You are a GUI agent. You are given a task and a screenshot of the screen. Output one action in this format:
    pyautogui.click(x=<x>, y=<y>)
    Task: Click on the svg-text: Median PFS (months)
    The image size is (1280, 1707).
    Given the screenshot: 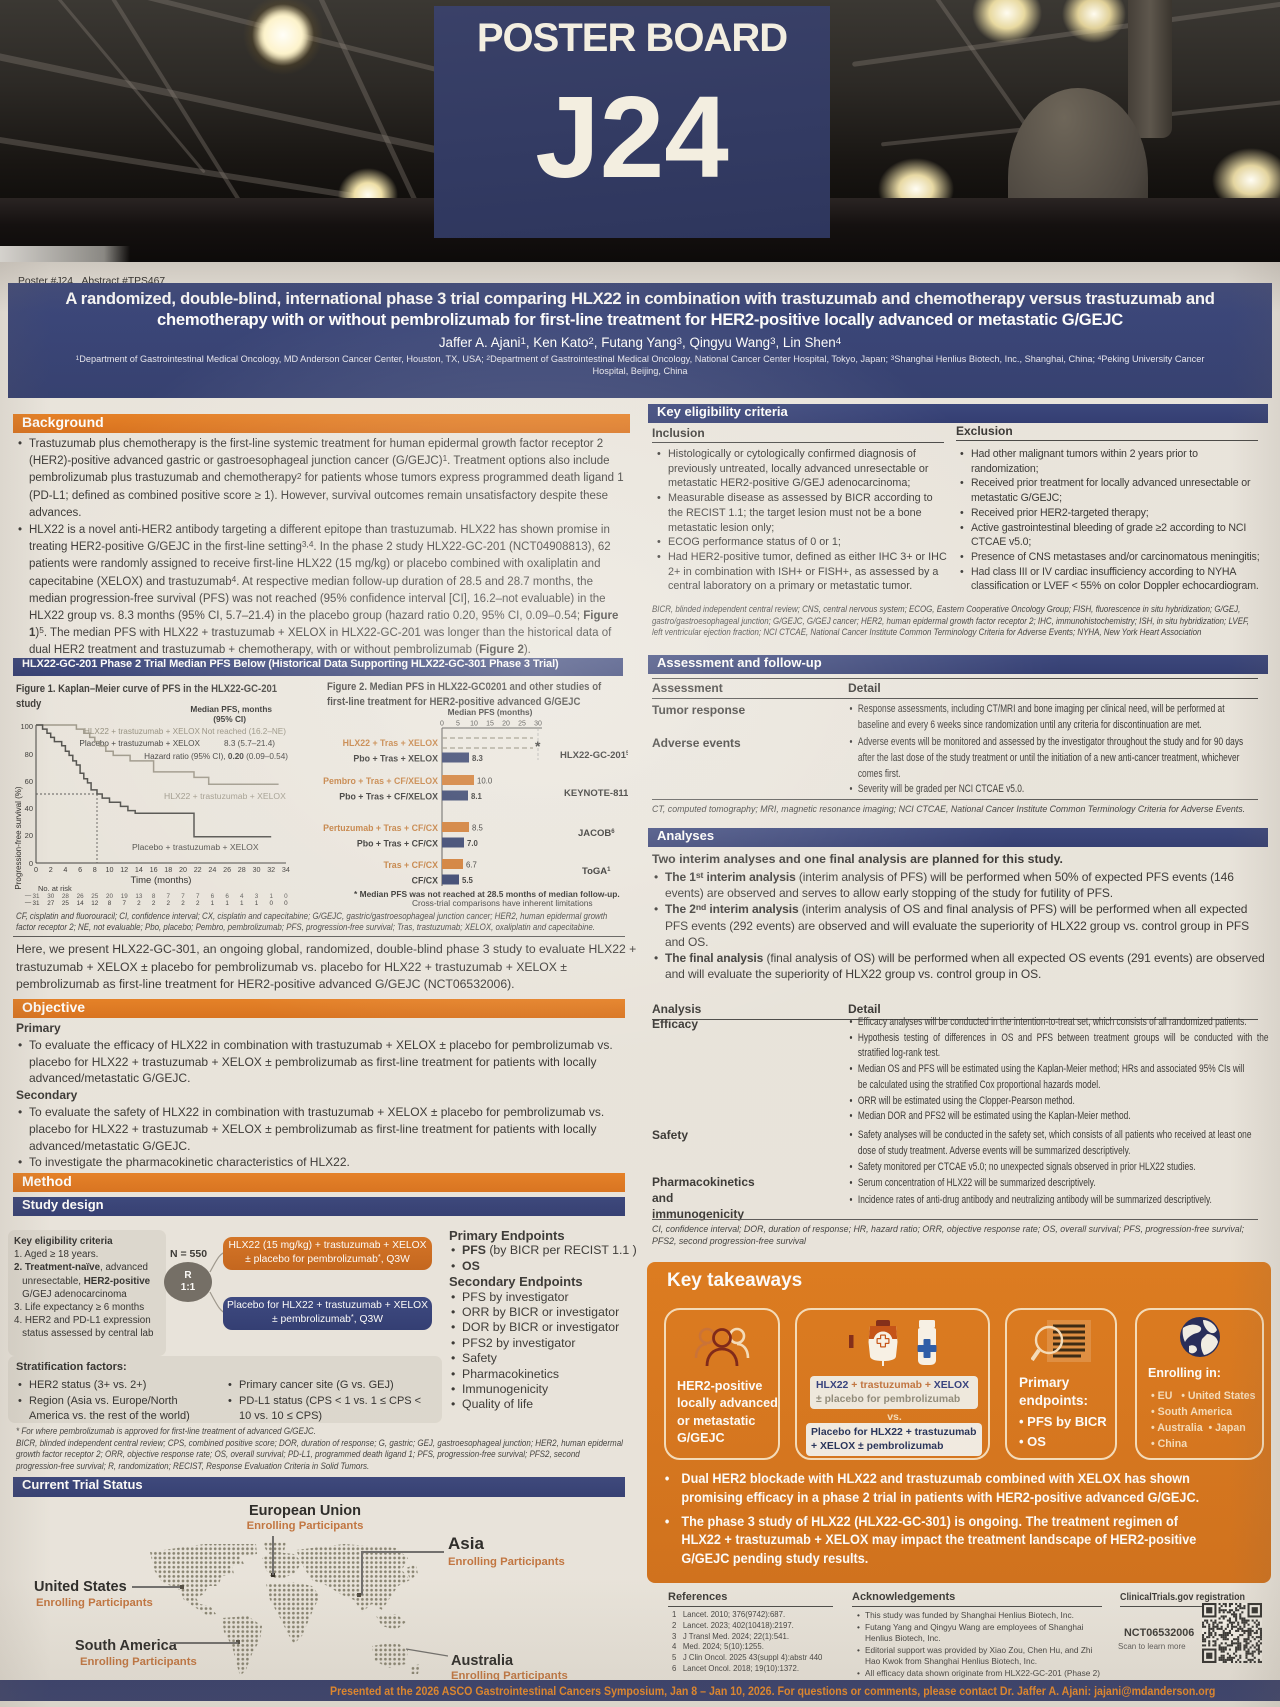 What is the action you would take?
    pyautogui.click(x=490, y=712)
    